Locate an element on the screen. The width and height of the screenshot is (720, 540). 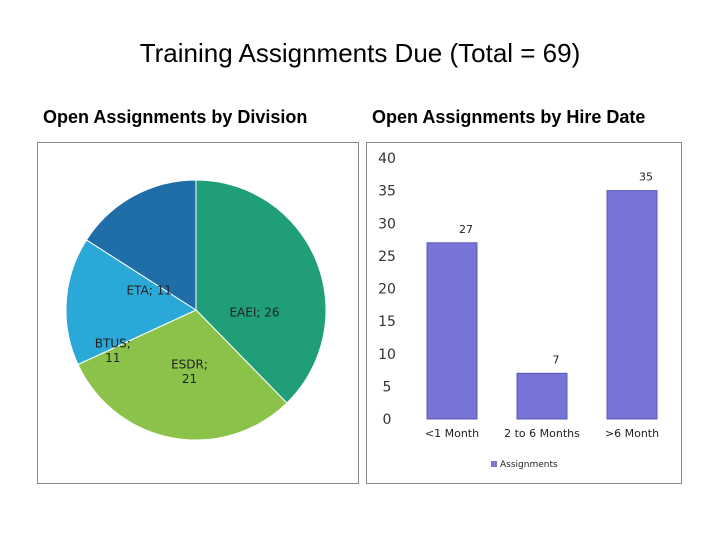
pie-chart-title: Open Assignments by Division is located at coordinates (175, 117).